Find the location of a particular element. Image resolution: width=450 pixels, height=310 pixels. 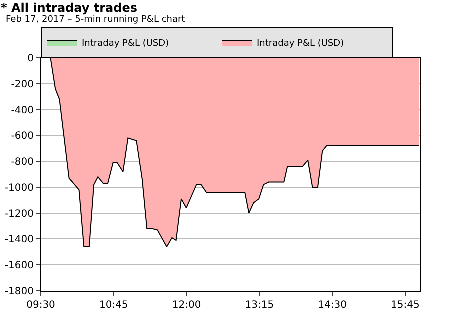

x-tick-label: 13:15 is located at coordinates (259, 305).